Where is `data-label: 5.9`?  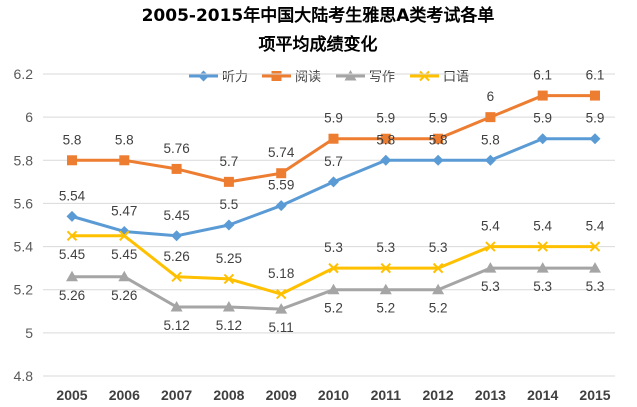 data-label: 5.9 is located at coordinates (333, 118).